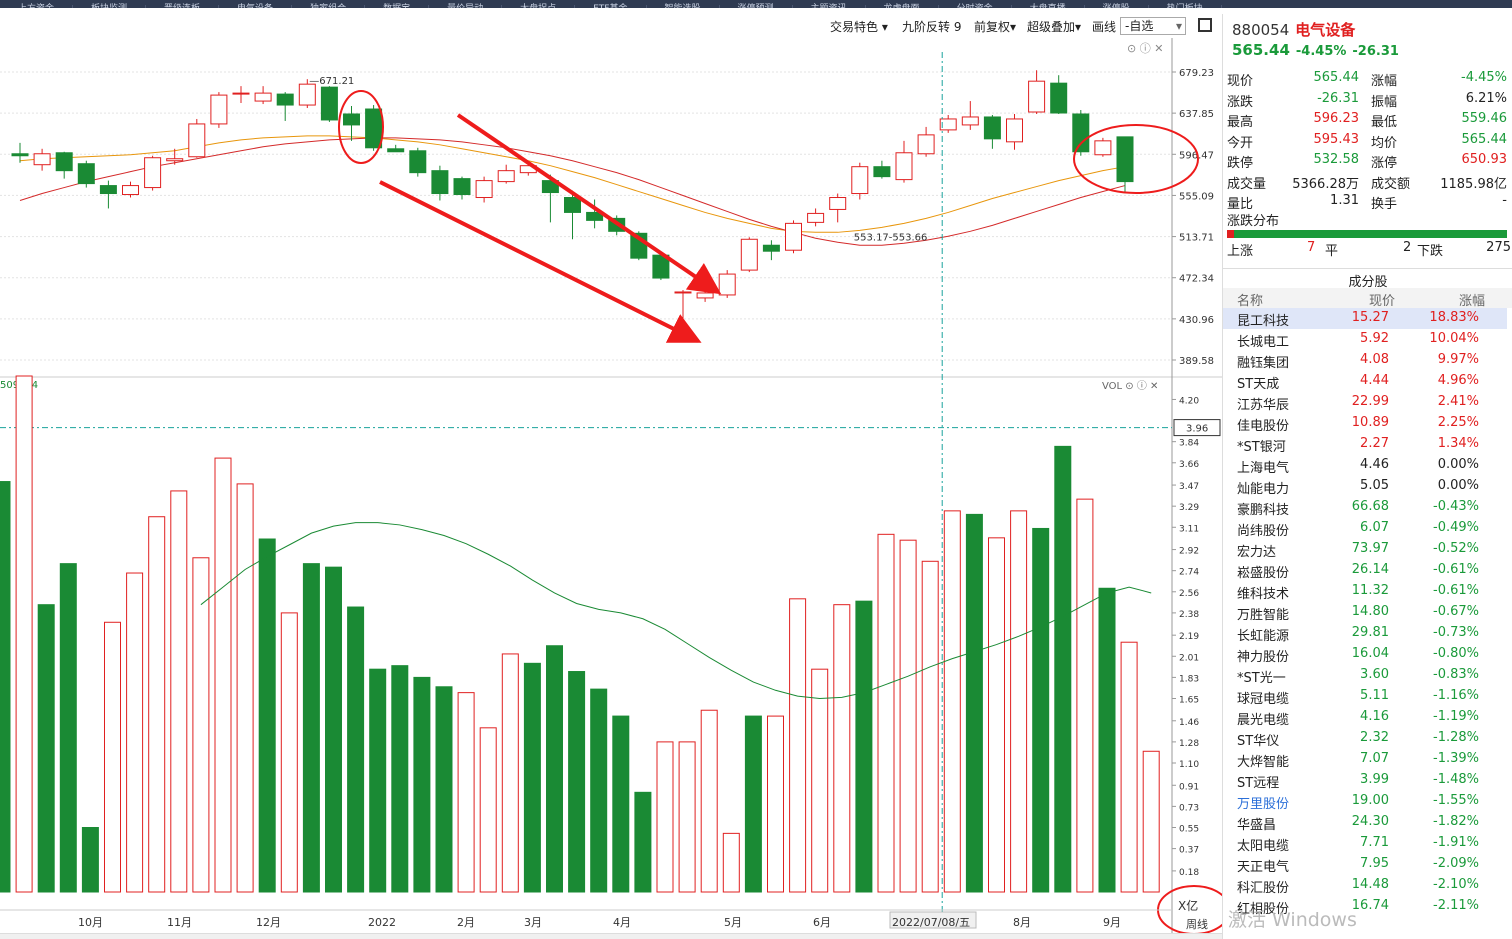 The image size is (1512, 939). What do you see at coordinates (329, 6) in the screenshot?
I see `top-tab: 独家组合` at bounding box center [329, 6].